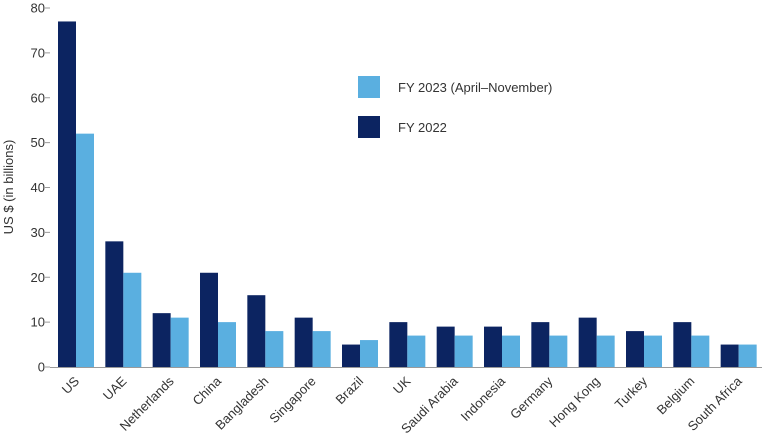  Describe the element at coordinates (493, 346) in the screenshot. I see `bar-fy2022-indonesia` at that location.